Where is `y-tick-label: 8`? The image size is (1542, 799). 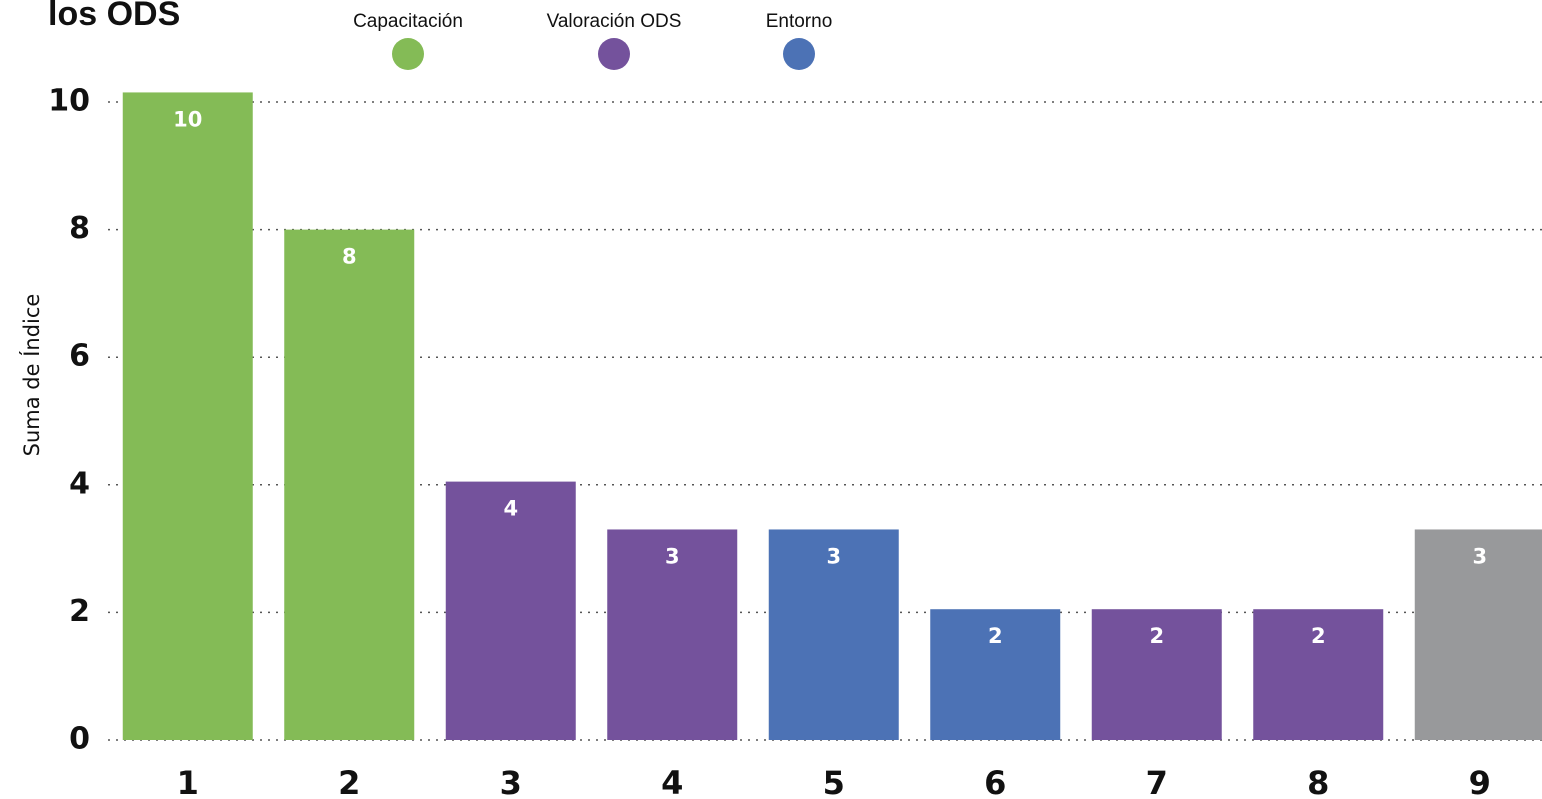 y-tick-label: 8 is located at coordinates (79, 228).